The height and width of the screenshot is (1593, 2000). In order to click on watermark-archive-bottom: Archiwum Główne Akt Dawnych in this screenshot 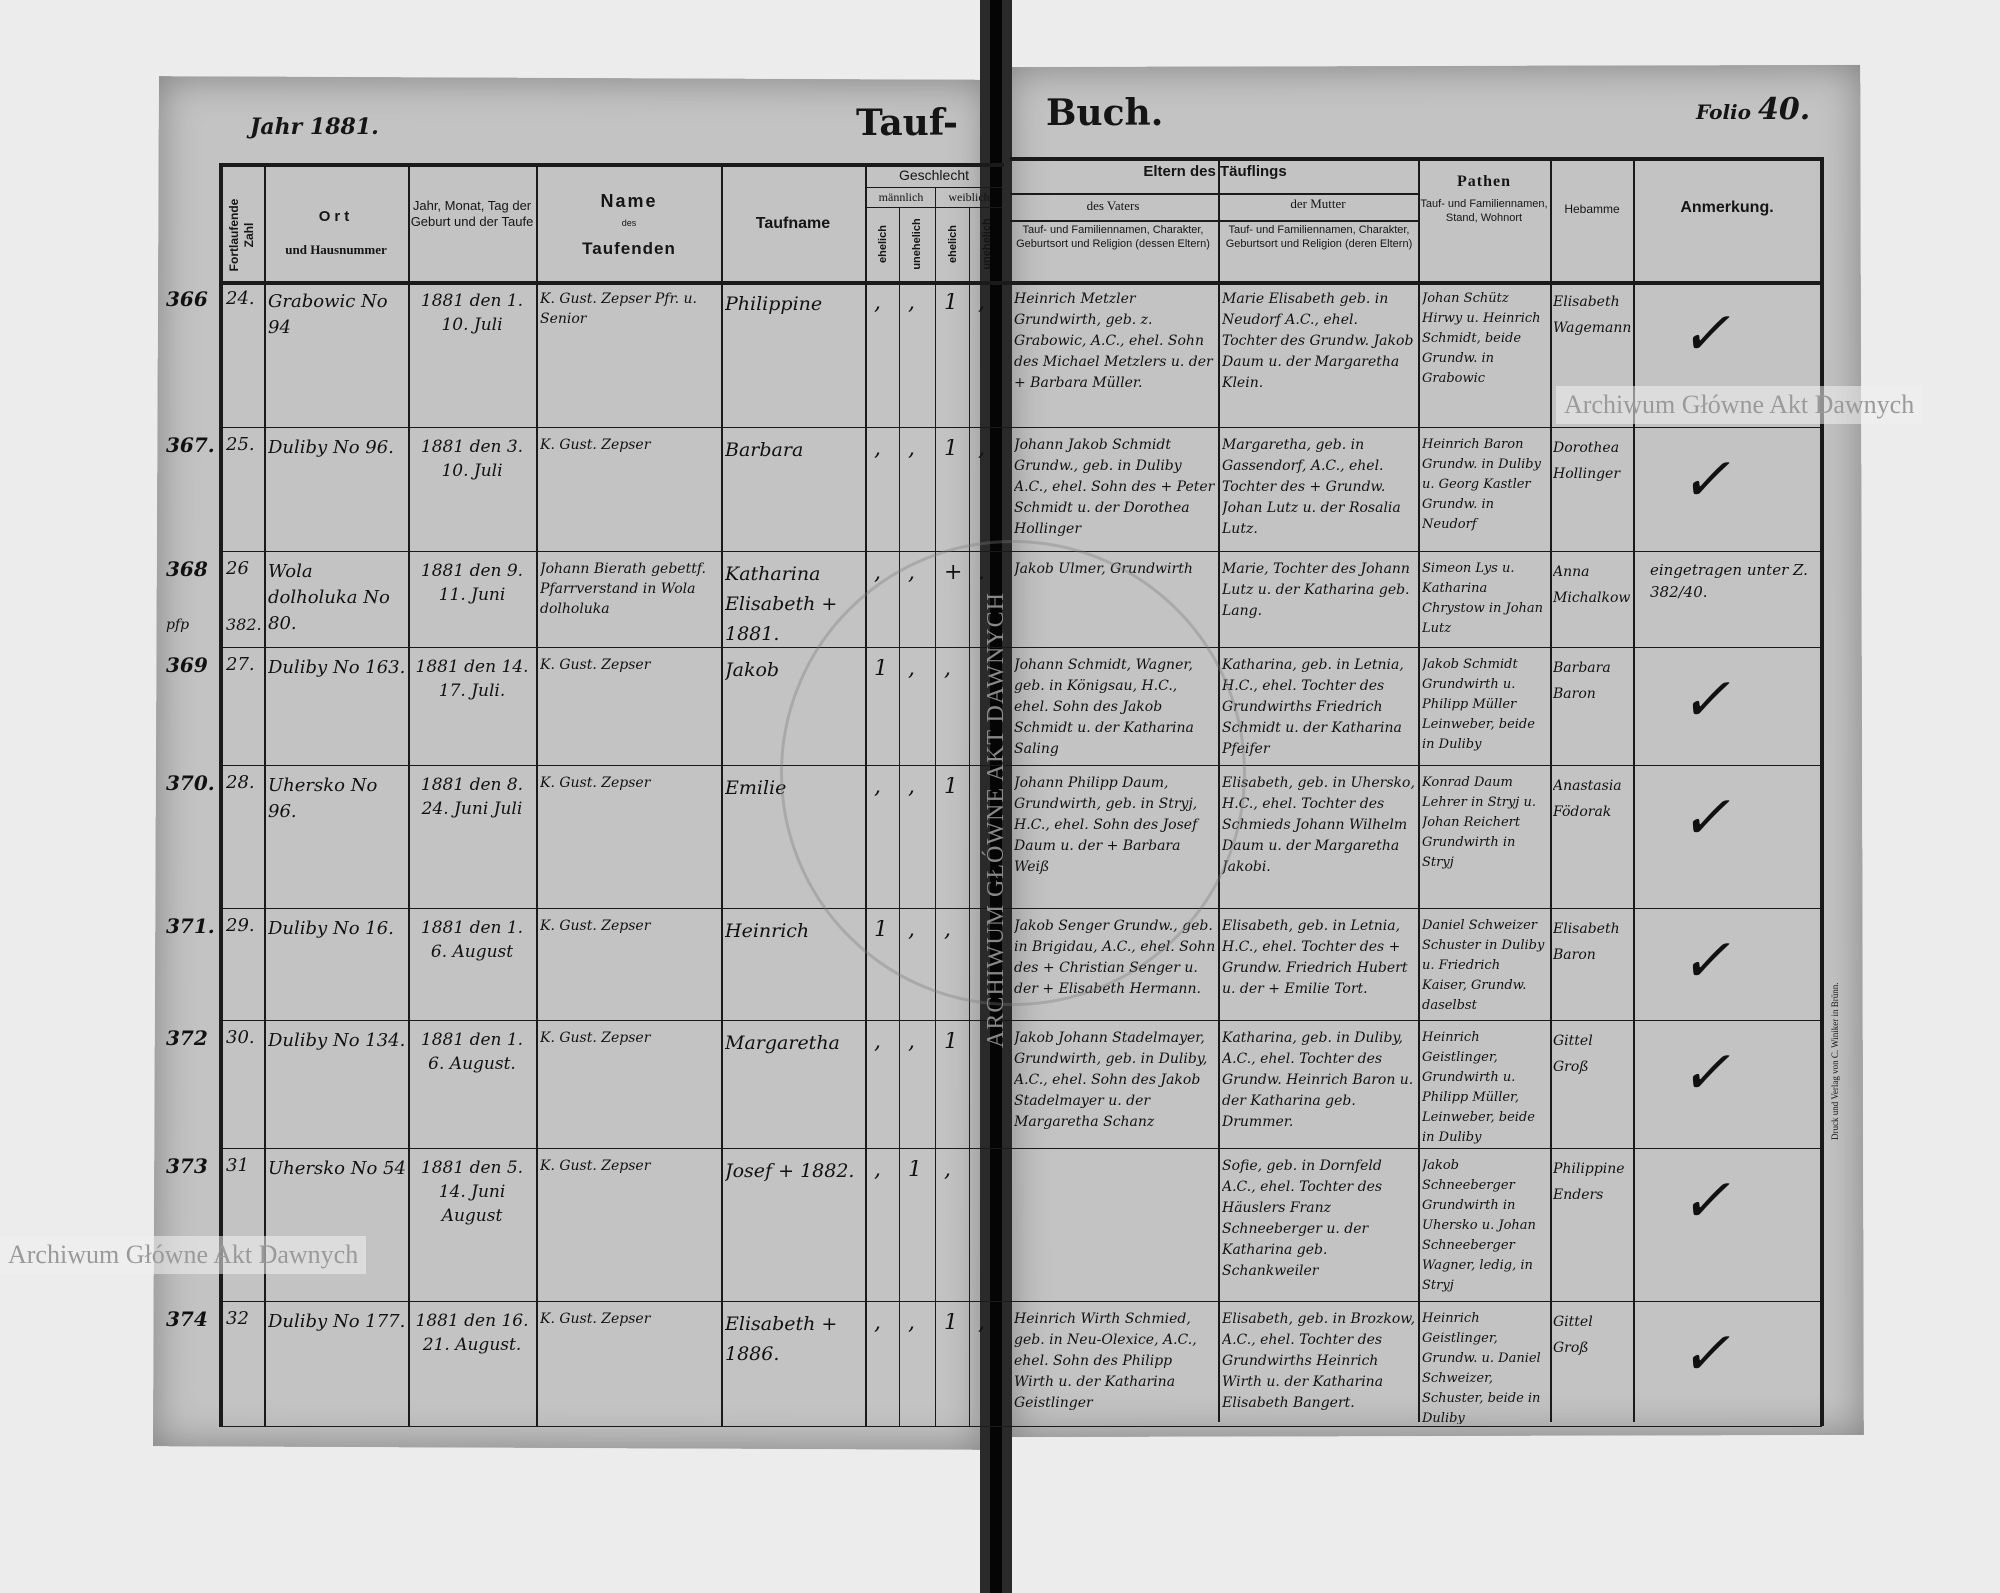, I will do `click(183, 1255)`.